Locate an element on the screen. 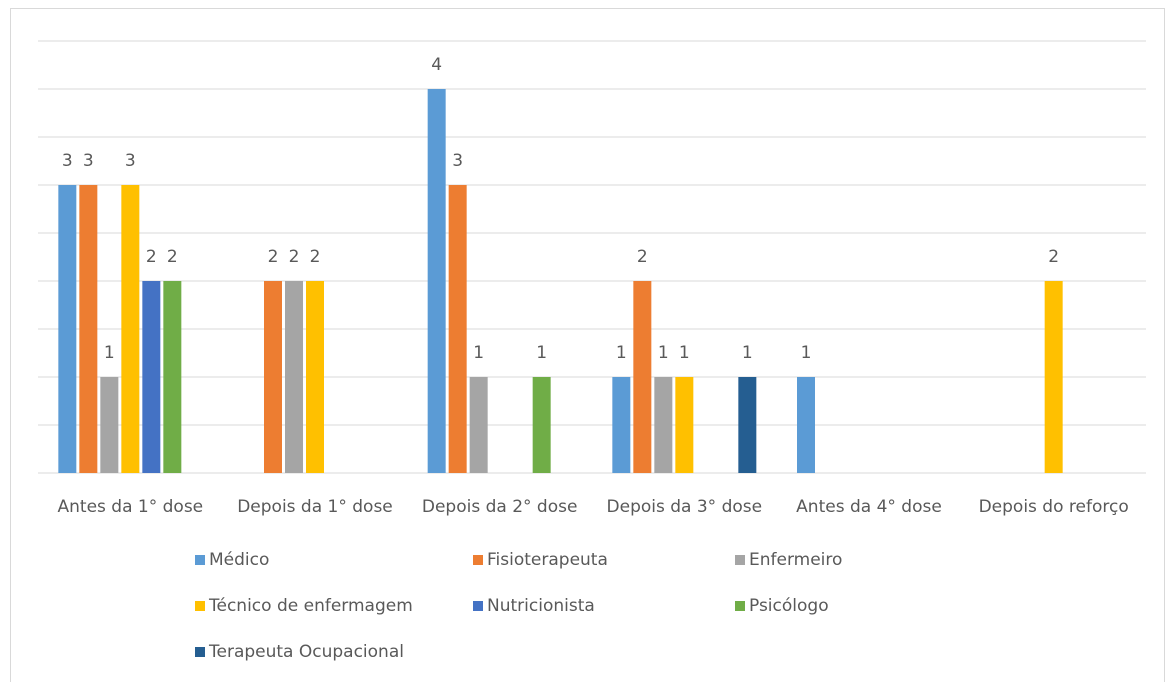 This screenshot has width=1166, height=682. data-label: 4 is located at coordinates (436, 65).